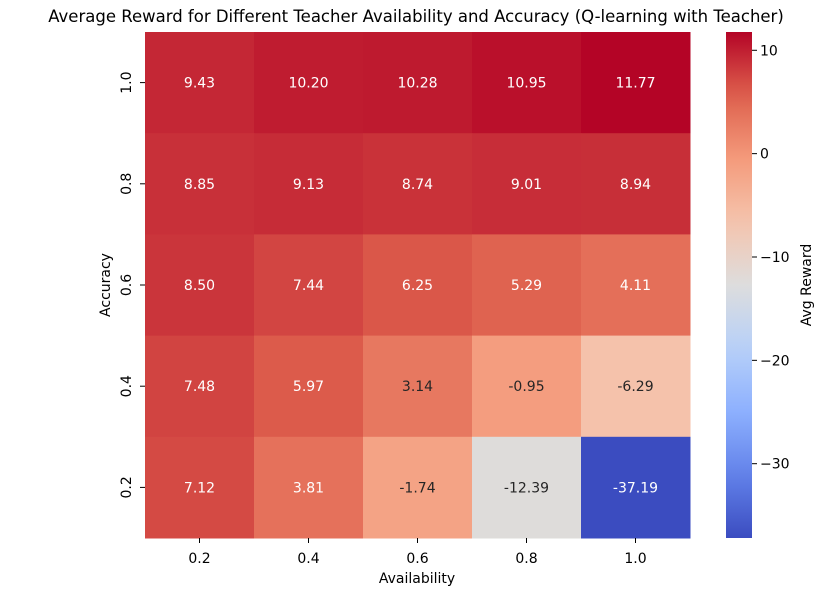  I want to click on y-tick-label: 0.6, so click(127, 285).